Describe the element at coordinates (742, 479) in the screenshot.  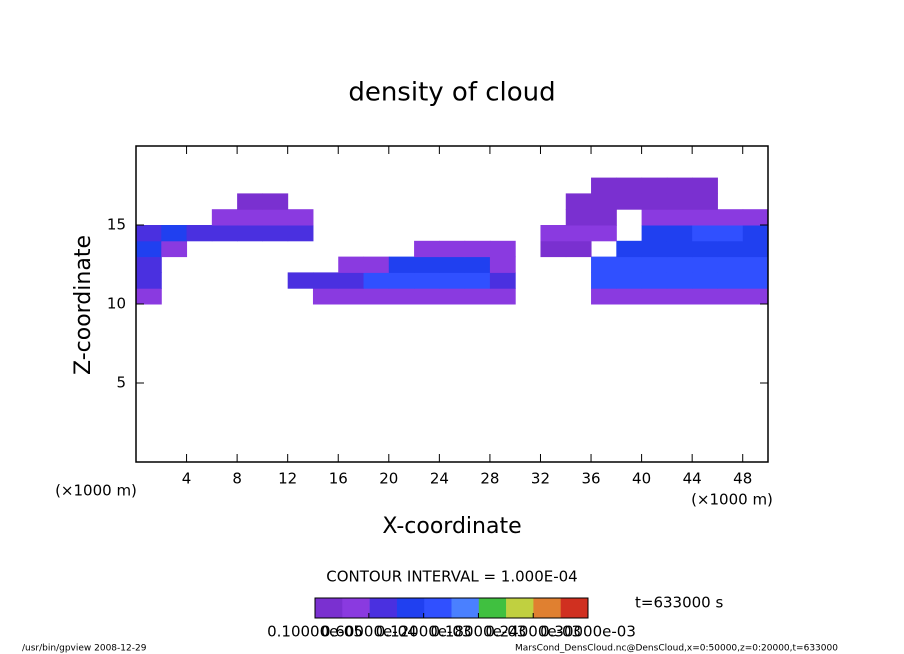
I see `x-tick-label: 48` at that location.